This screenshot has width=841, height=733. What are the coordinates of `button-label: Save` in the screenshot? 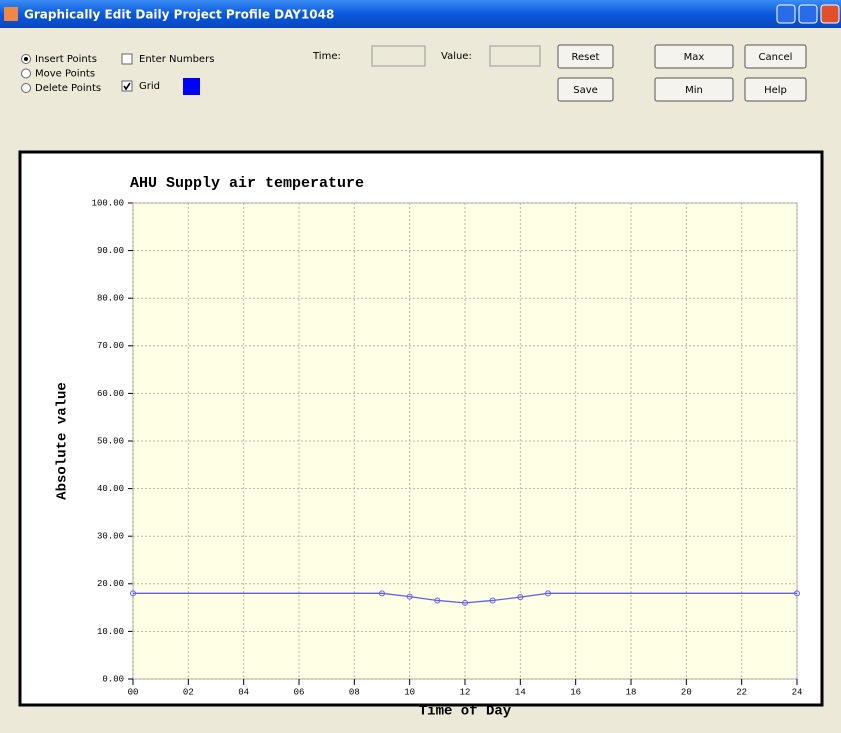 It's located at (585, 90).